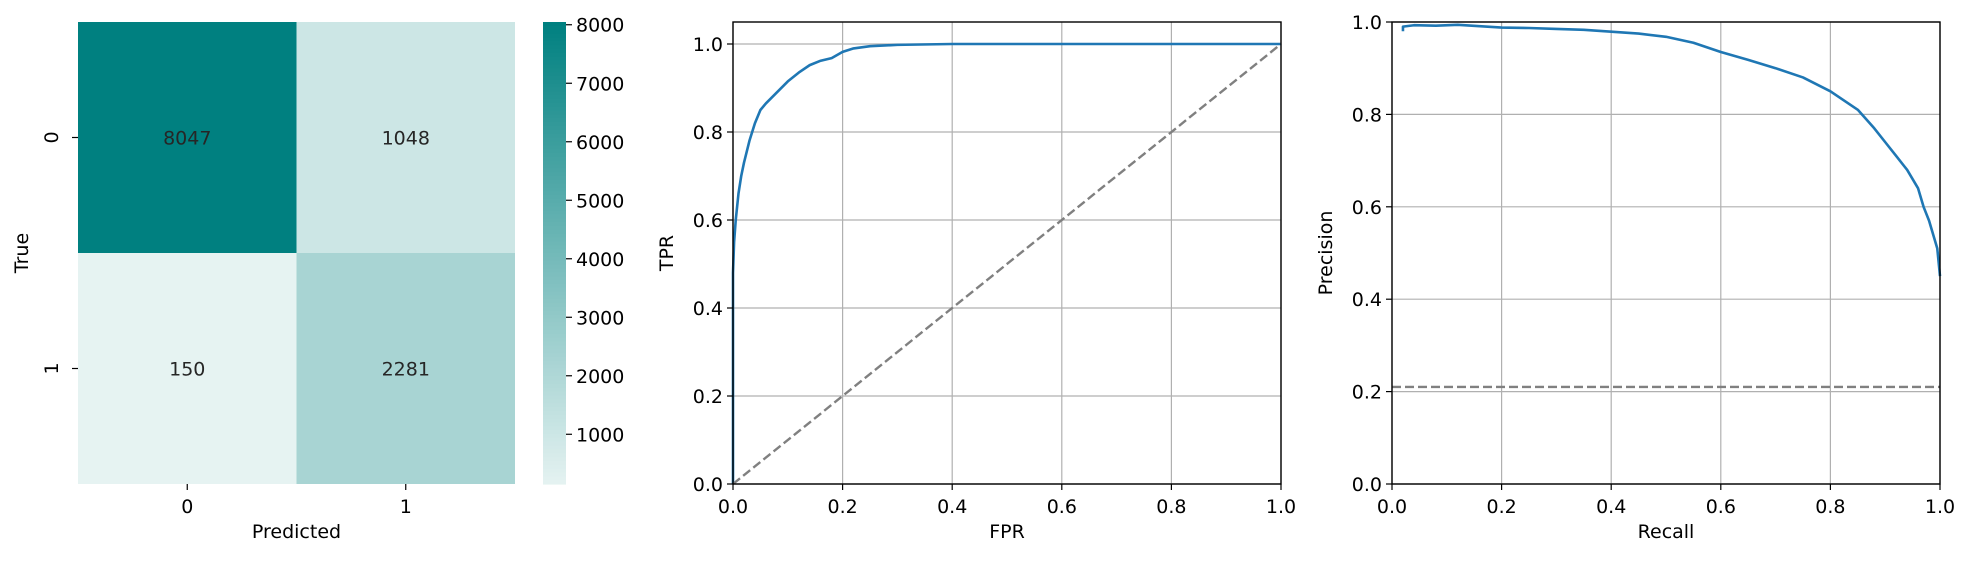 This screenshot has width=1969, height=562. What do you see at coordinates (1326, 253) in the screenshot?
I see `y-axis-label: Precision` at bounding box center [1326, 253].